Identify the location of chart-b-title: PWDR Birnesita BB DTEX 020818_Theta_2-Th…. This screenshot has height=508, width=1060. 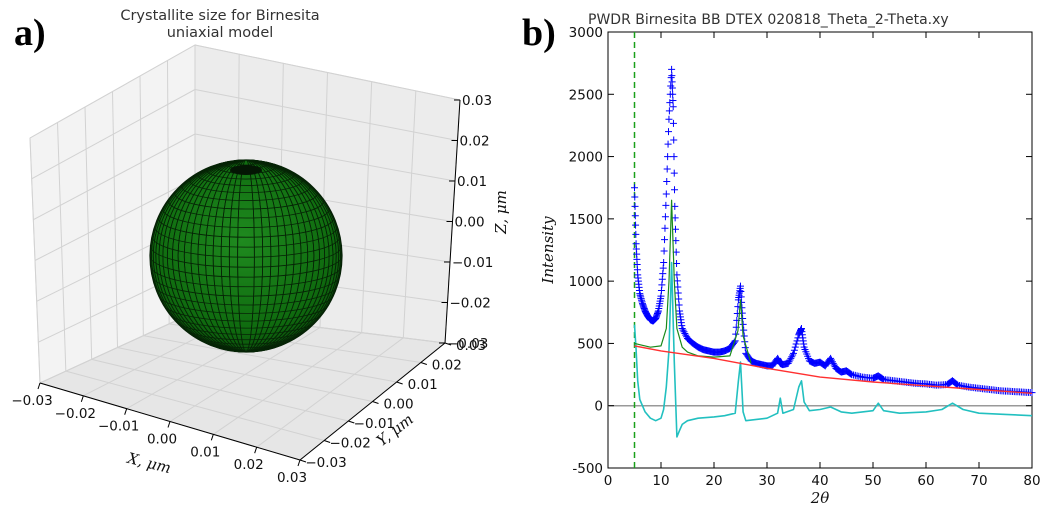
(768, 20).